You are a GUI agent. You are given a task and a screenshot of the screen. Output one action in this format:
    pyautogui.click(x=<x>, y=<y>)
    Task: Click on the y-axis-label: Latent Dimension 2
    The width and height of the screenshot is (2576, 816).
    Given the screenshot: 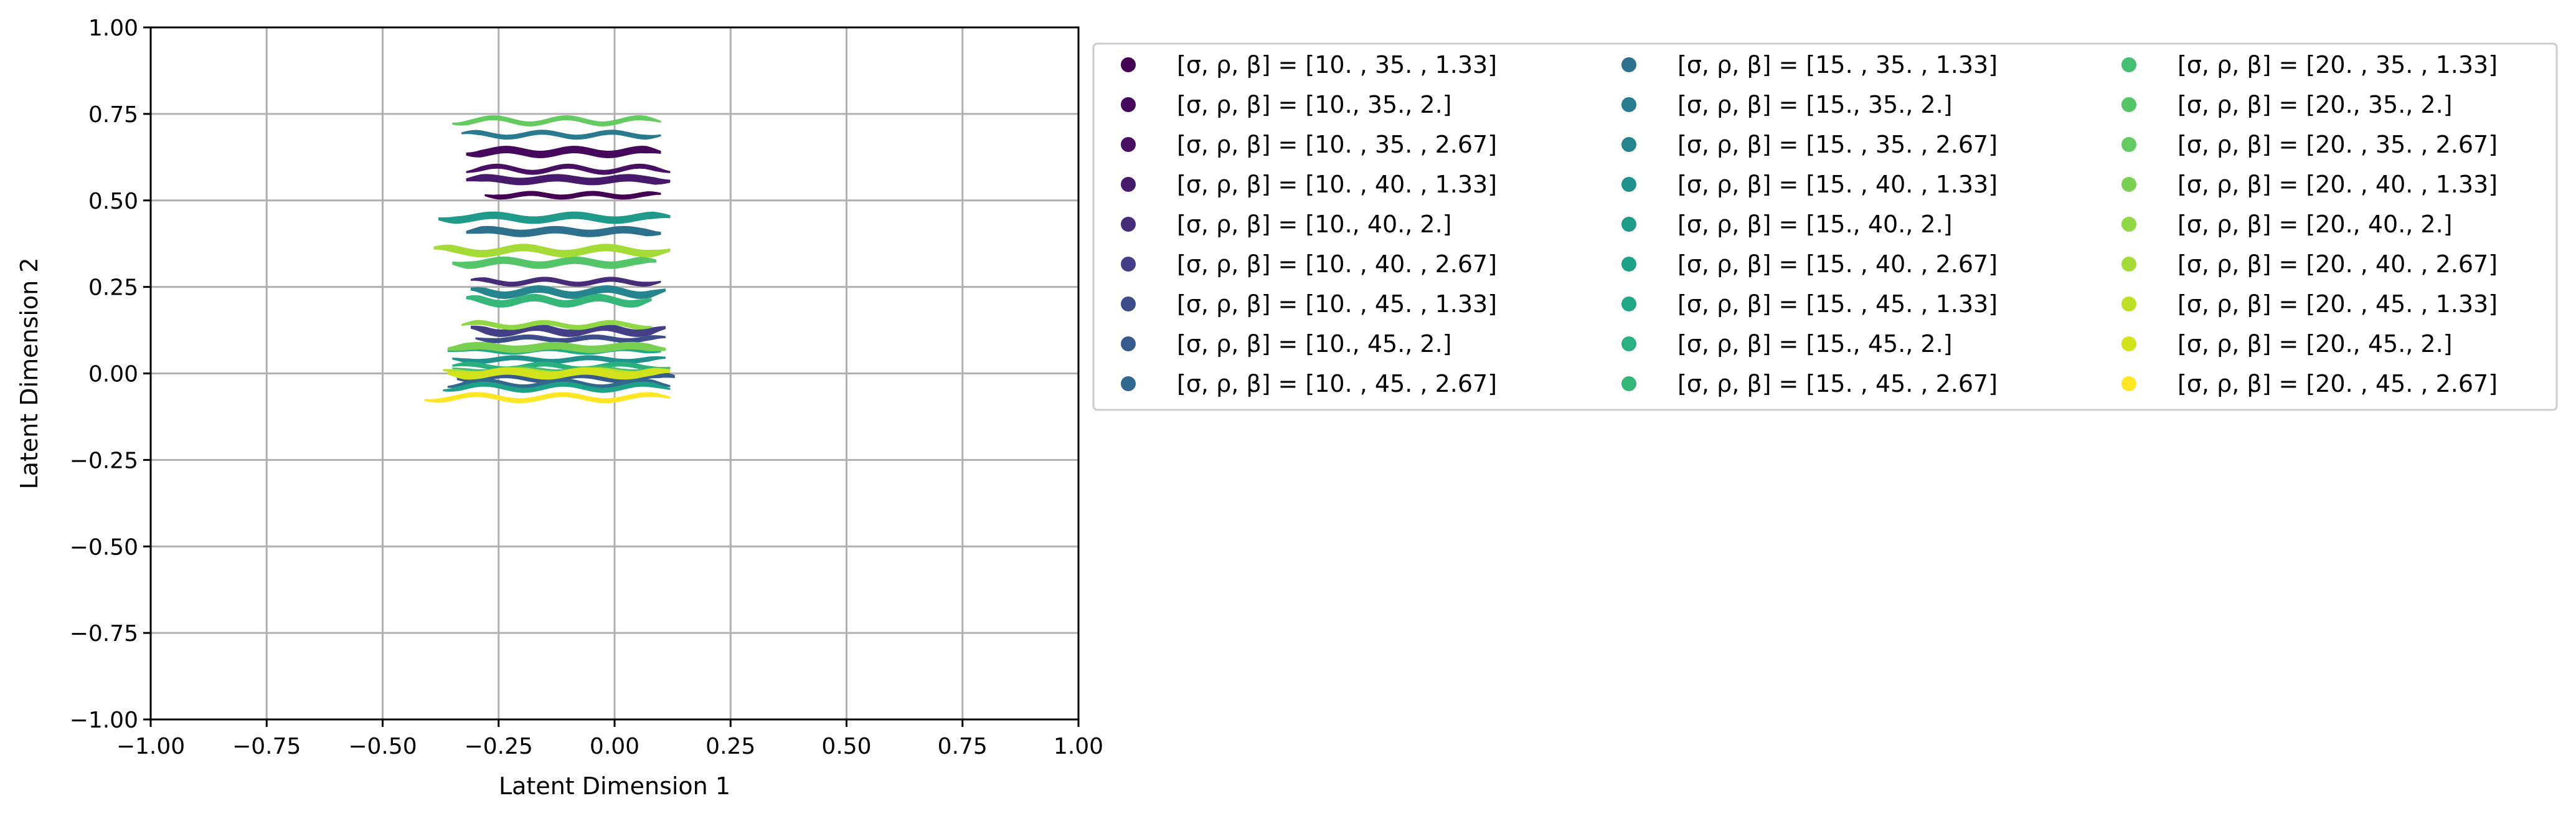 What is the action you would take?
    pyautogui.click(x=29, y=373)
    